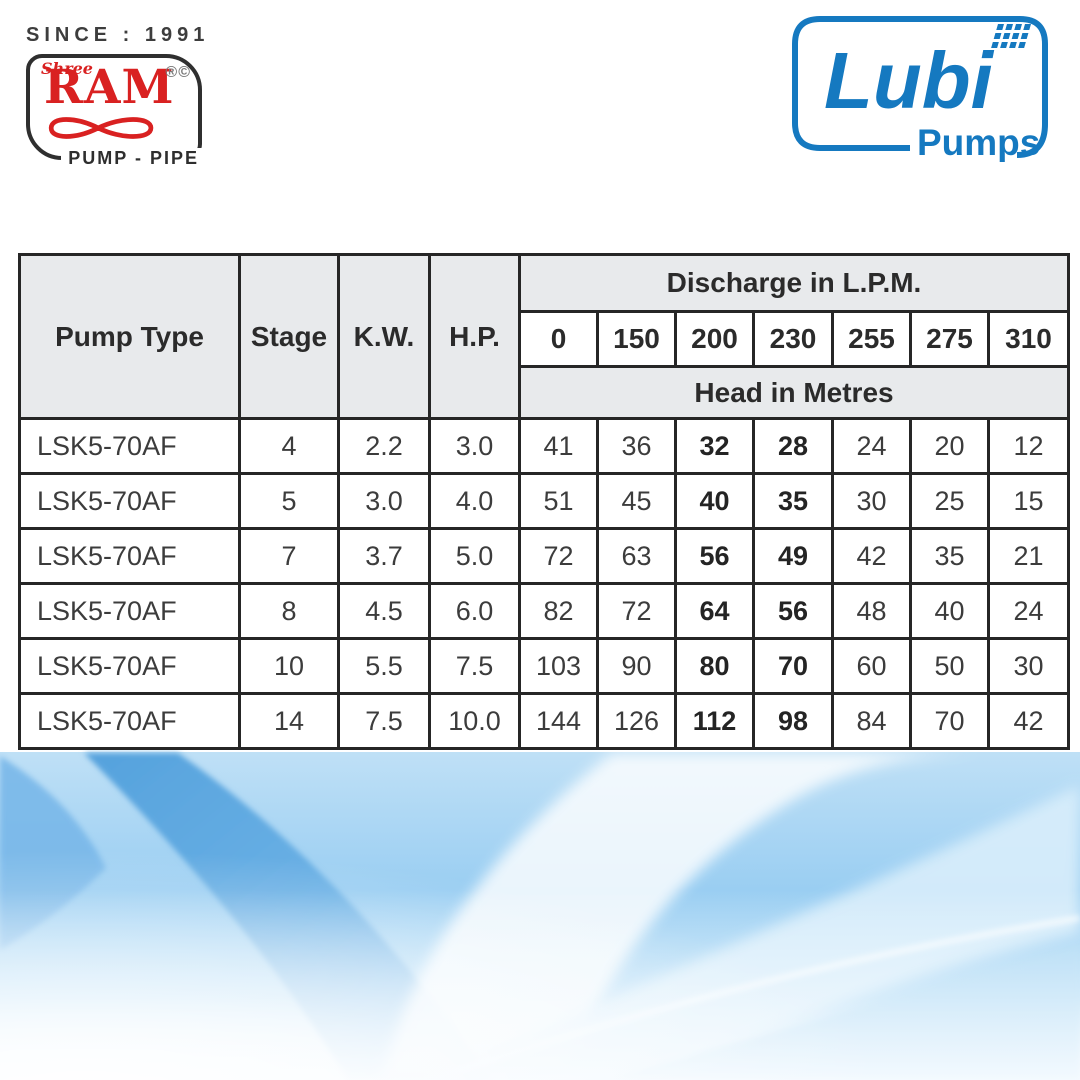 This screenshot has width=1080, height=1080. I want to click on head-value-cell: 45, so click(636, 501).